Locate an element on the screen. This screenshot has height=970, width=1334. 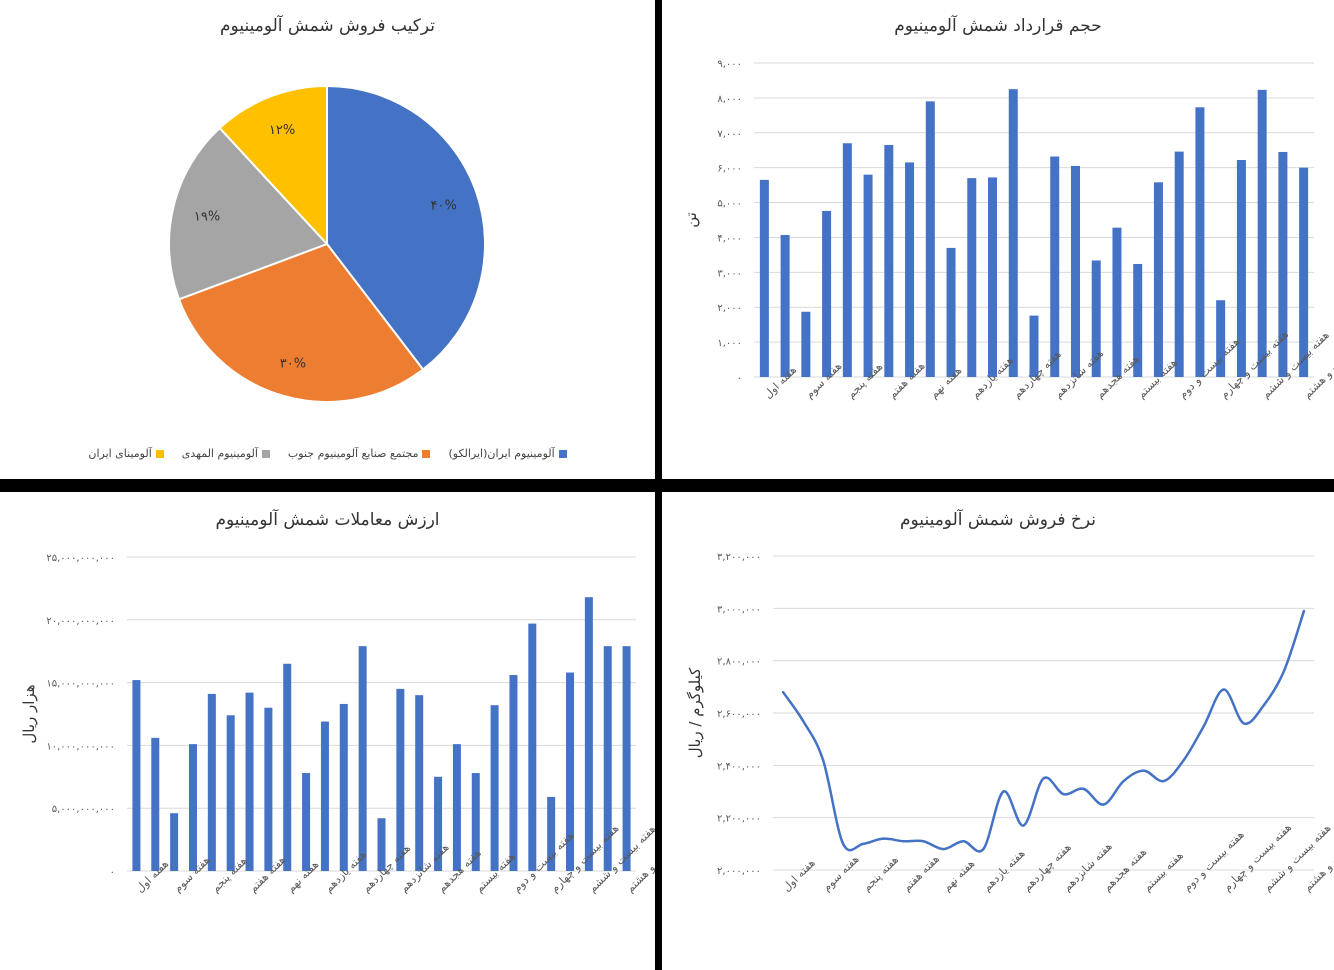
legend-item: آلومینای ایران is located at coordinates (126, 453).